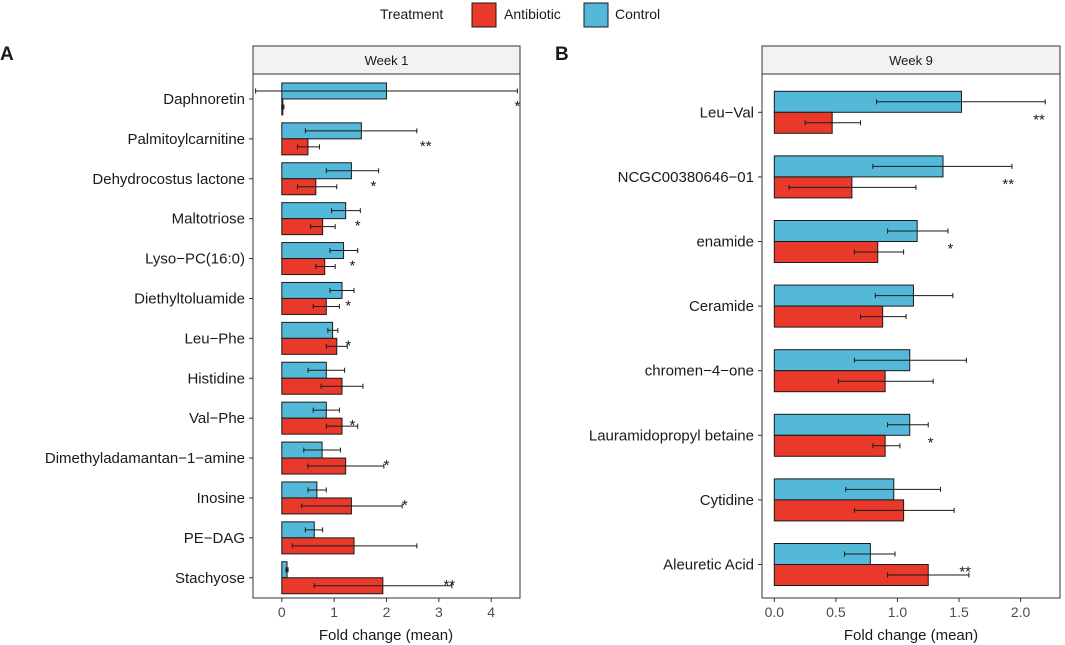 The image size is (1065, 645). What do you see at coordinates (484, 15) in the screenshot?
I see `legend-swatch-antibiotic` at bounding box center [484, 15].